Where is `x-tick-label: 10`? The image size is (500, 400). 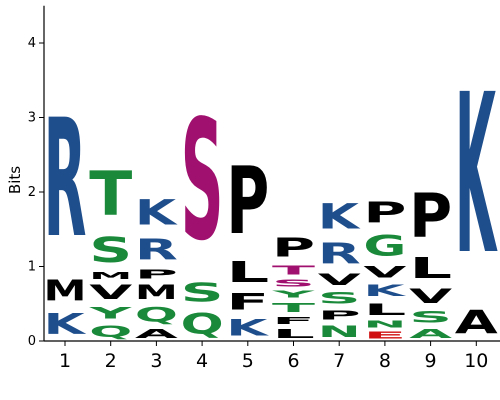 x-tick-label: 10 is located at coordinates (476, 361).